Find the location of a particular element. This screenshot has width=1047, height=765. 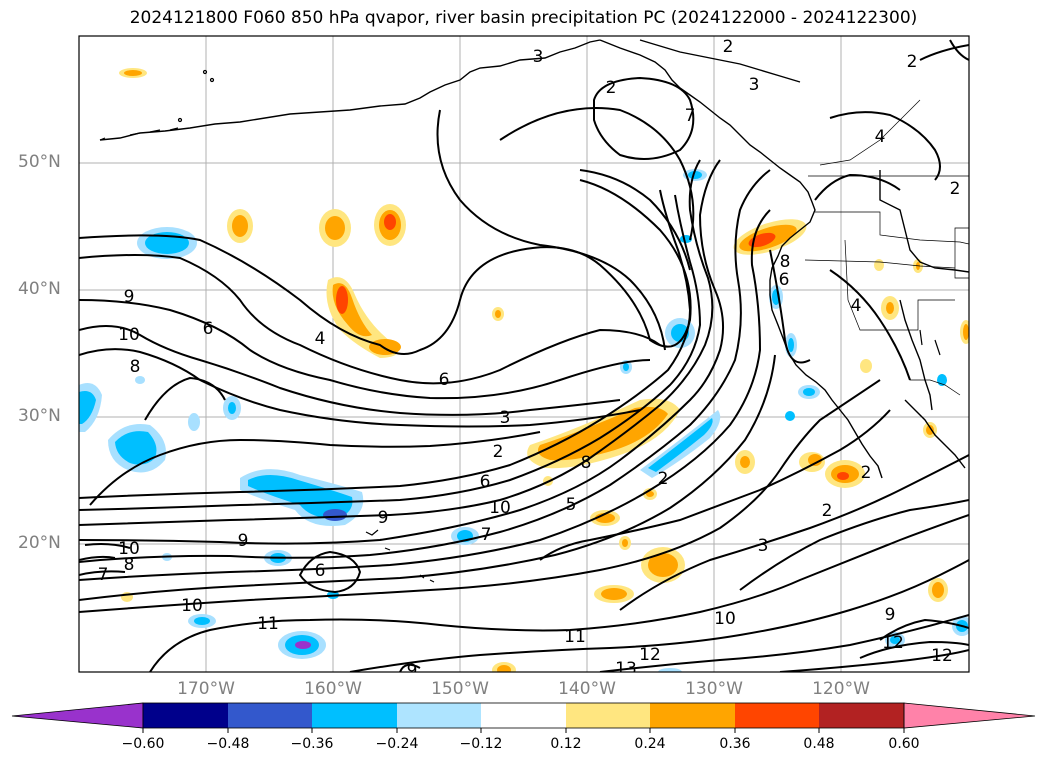

colorbar-tick-label: −0.24 is located at coordinates (397, 744).